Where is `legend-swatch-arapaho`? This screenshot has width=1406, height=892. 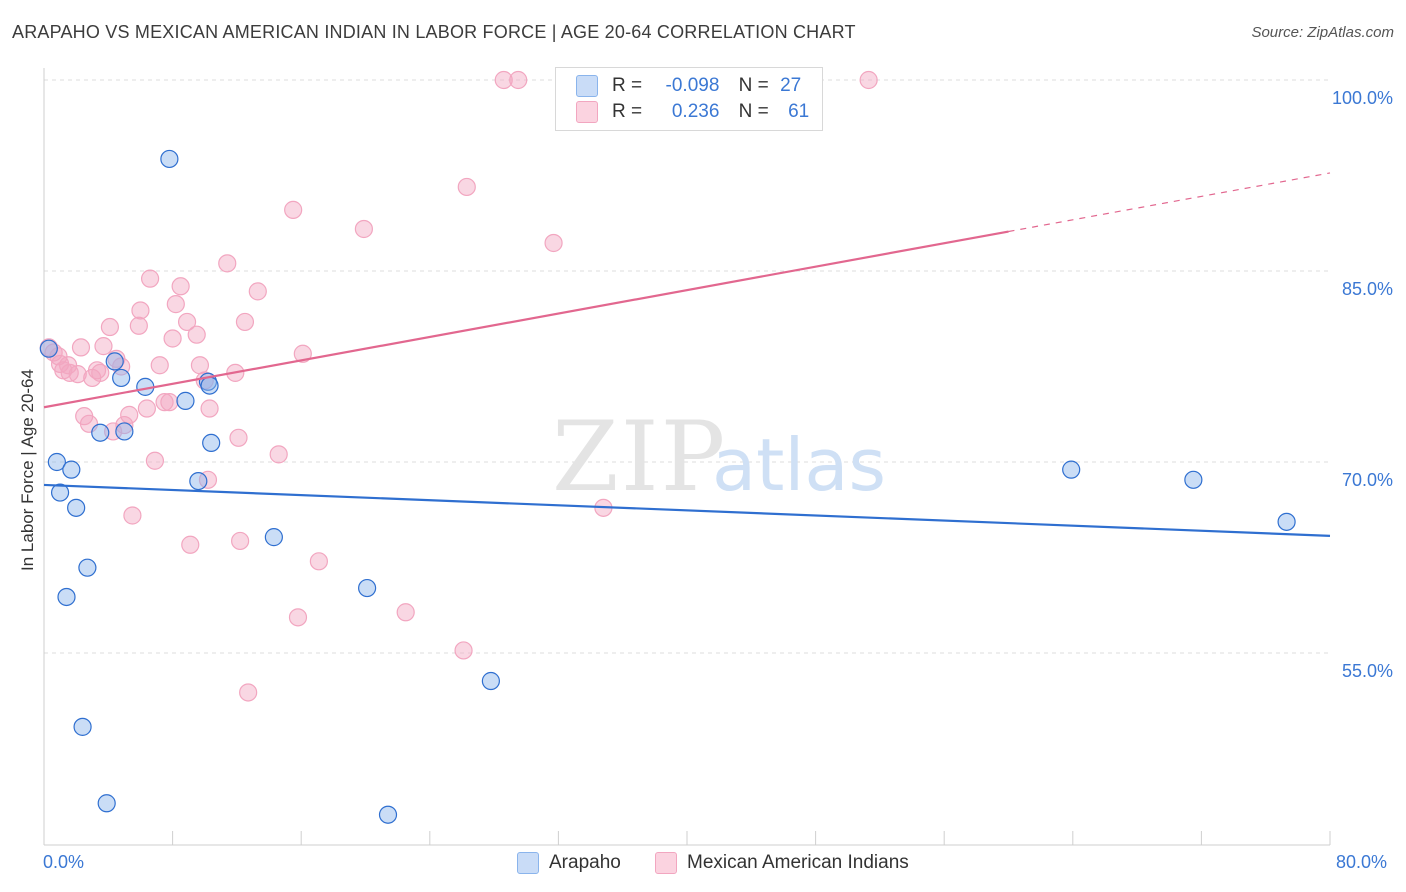
legend-swatch-arapaho is located at coordinates (587, 86).